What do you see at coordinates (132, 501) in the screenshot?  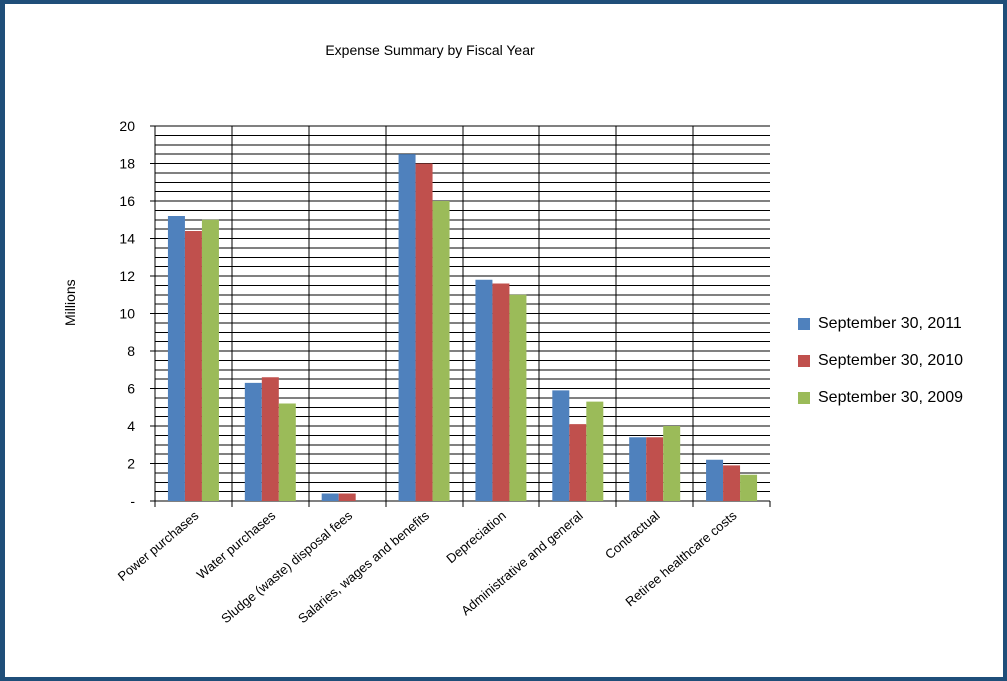 I see `y-tick-label: -` at bounding box center [132, 501].